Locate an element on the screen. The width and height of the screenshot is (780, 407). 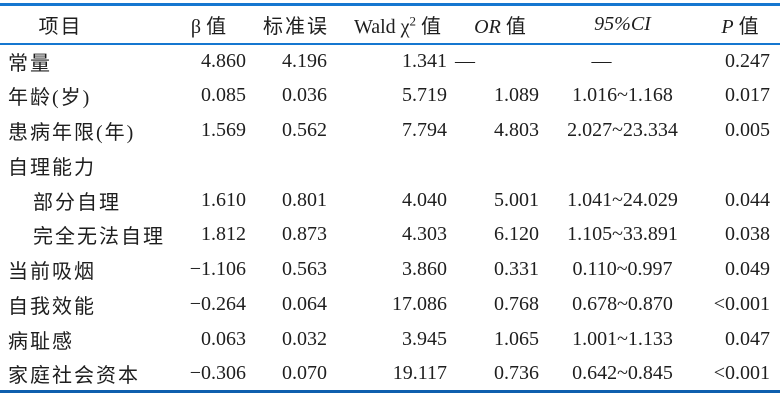
cell-p: 0.047 is located at coordinates (747, 338).